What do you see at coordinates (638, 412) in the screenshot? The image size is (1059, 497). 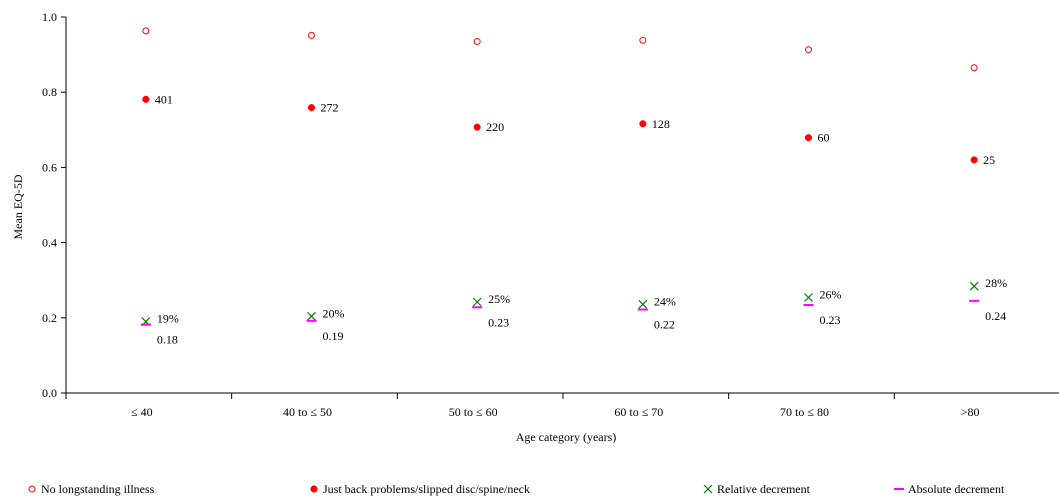 I see `x-tick-label: 60 to ≤ 70` at bounding box center [638, 412].